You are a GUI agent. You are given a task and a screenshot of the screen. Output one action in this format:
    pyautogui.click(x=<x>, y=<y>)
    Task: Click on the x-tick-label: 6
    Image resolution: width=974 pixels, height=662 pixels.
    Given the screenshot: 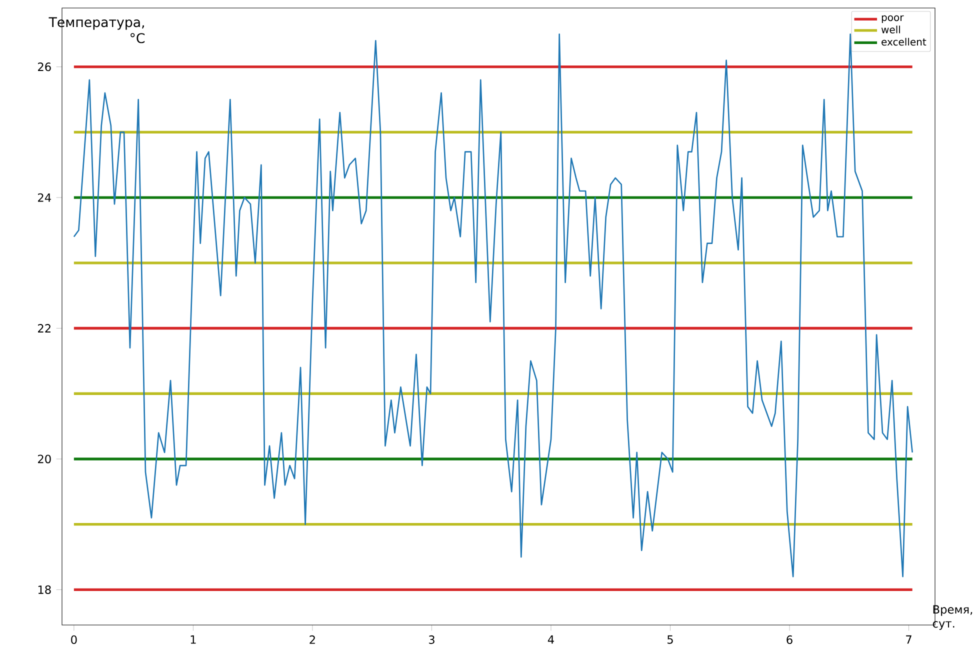 What is the action you would take?
    pyautogui.click(x=789, y=639)
    